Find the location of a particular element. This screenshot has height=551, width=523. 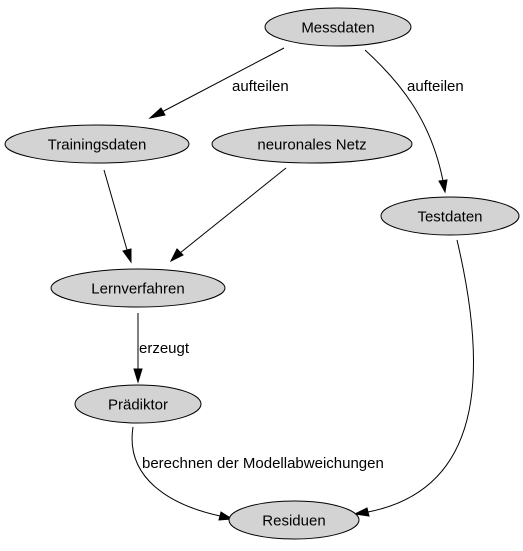

svg-text: Trainingsdaten is located at coordinates (97, 145).